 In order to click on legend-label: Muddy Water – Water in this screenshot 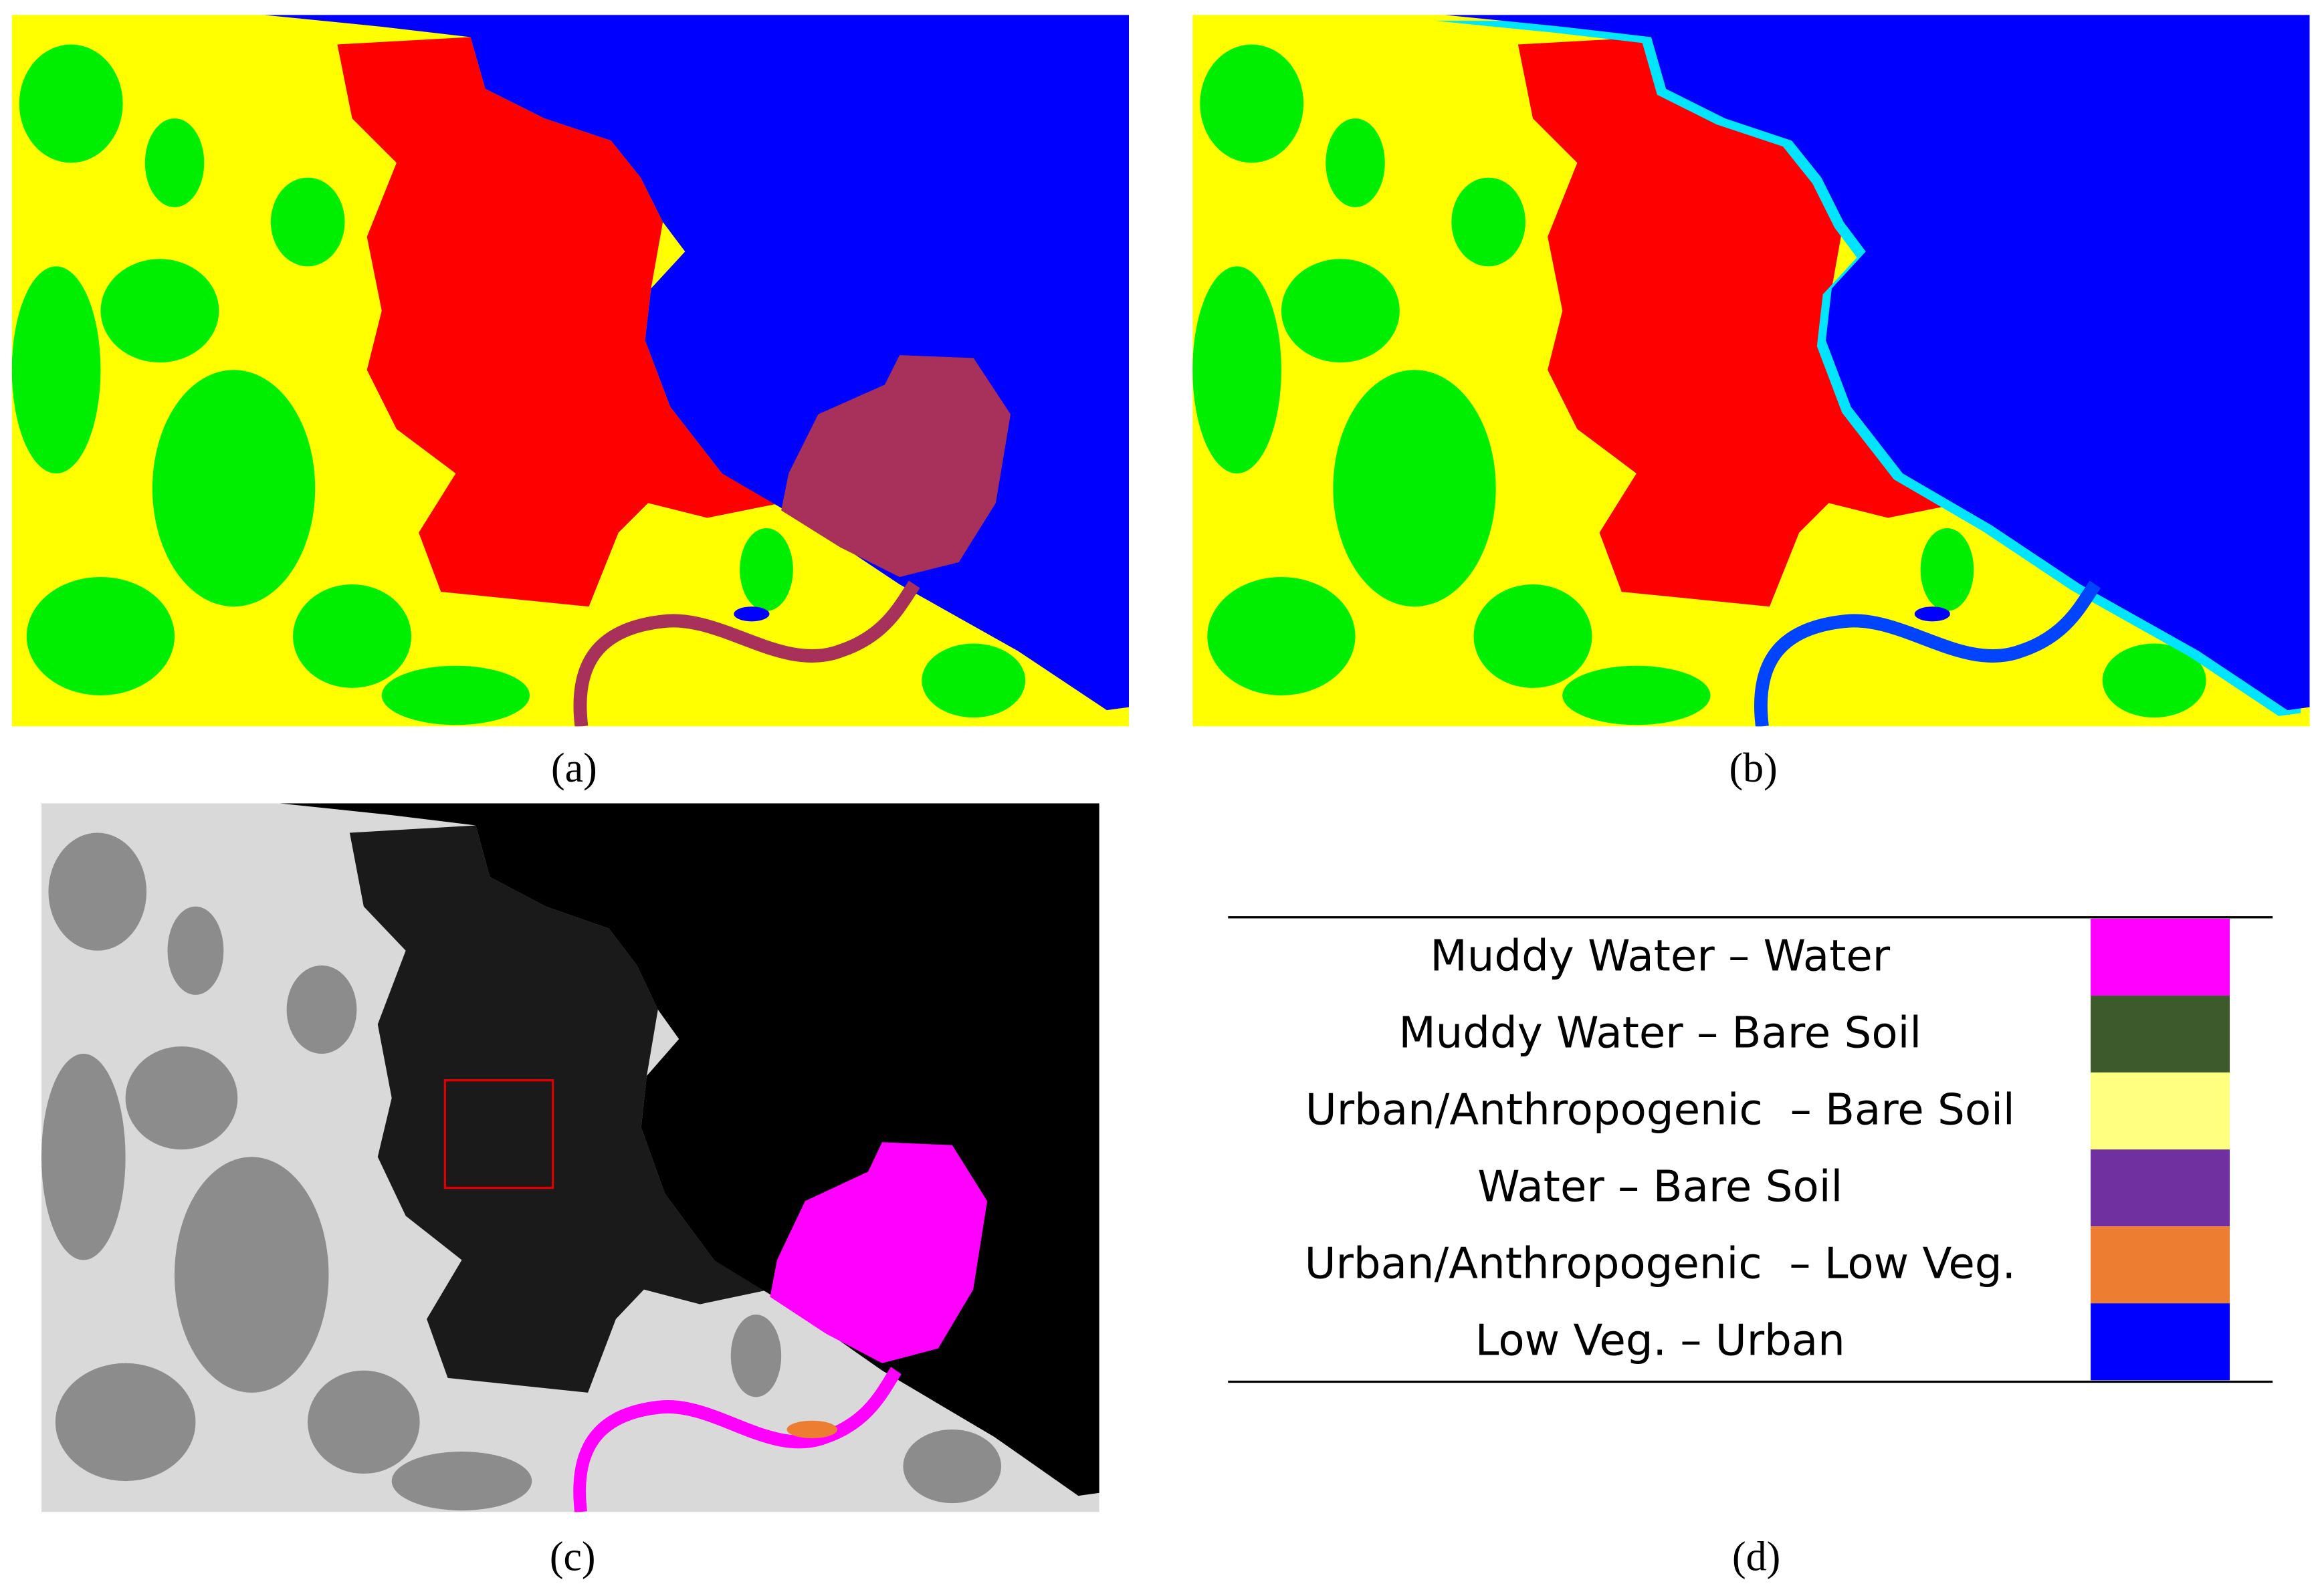, I will do `click(1660, 956)`.